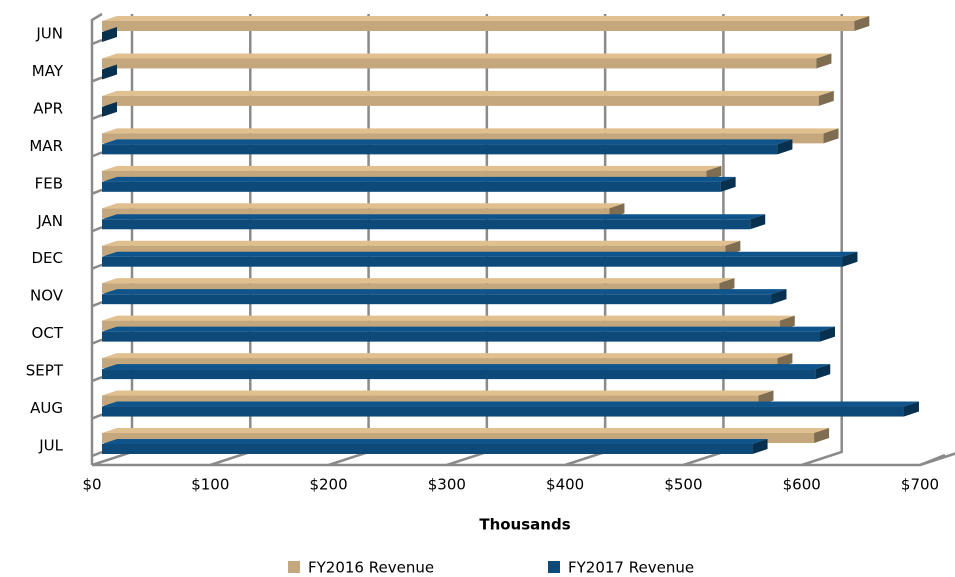  I want to click on y-tick-label: MAY, so click(48, 71).